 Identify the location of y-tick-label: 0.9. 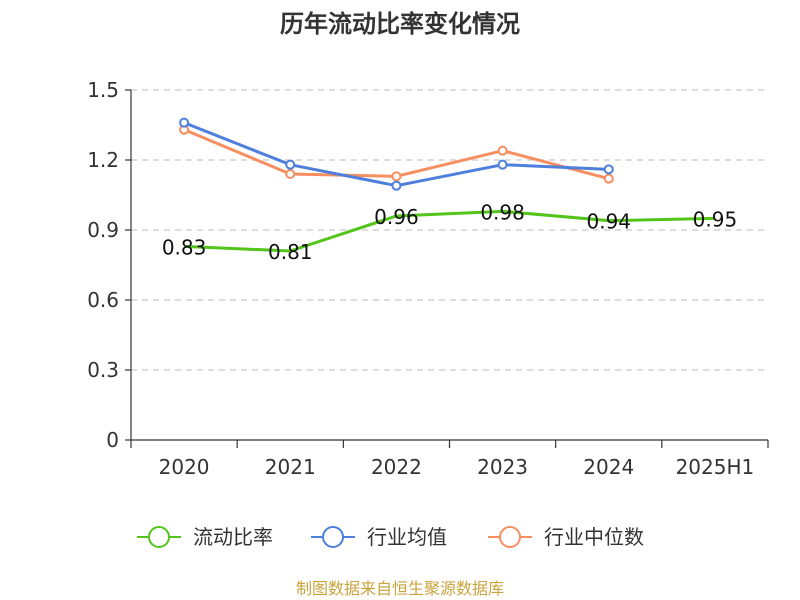
(103, 230).